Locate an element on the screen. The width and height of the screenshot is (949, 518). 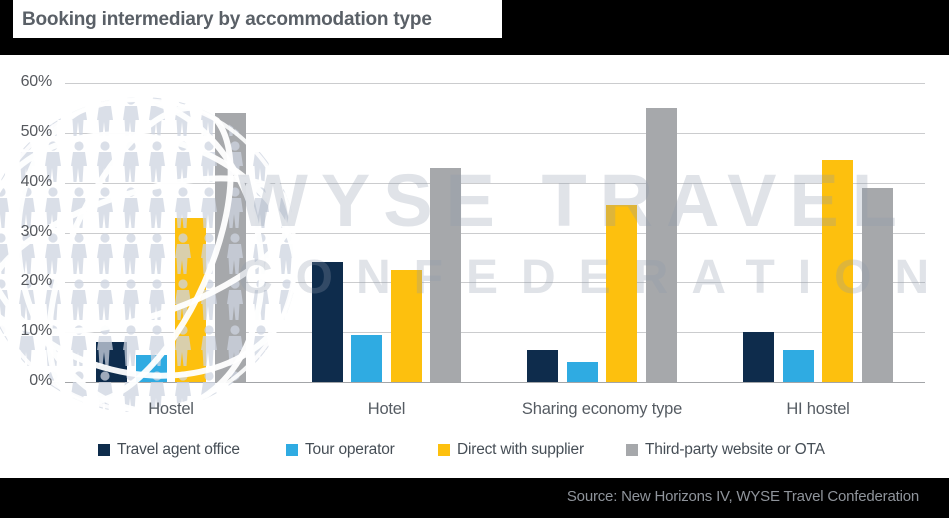
x-axis-category-label: HI hostel is located at coordinates (818, 409).